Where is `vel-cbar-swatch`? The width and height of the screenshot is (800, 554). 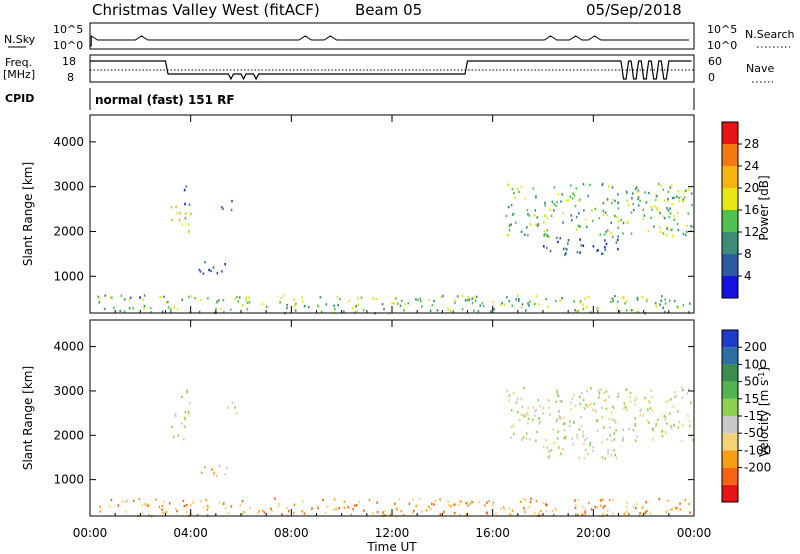
vel-cbar-swatch is located at coordinates (730, 407).